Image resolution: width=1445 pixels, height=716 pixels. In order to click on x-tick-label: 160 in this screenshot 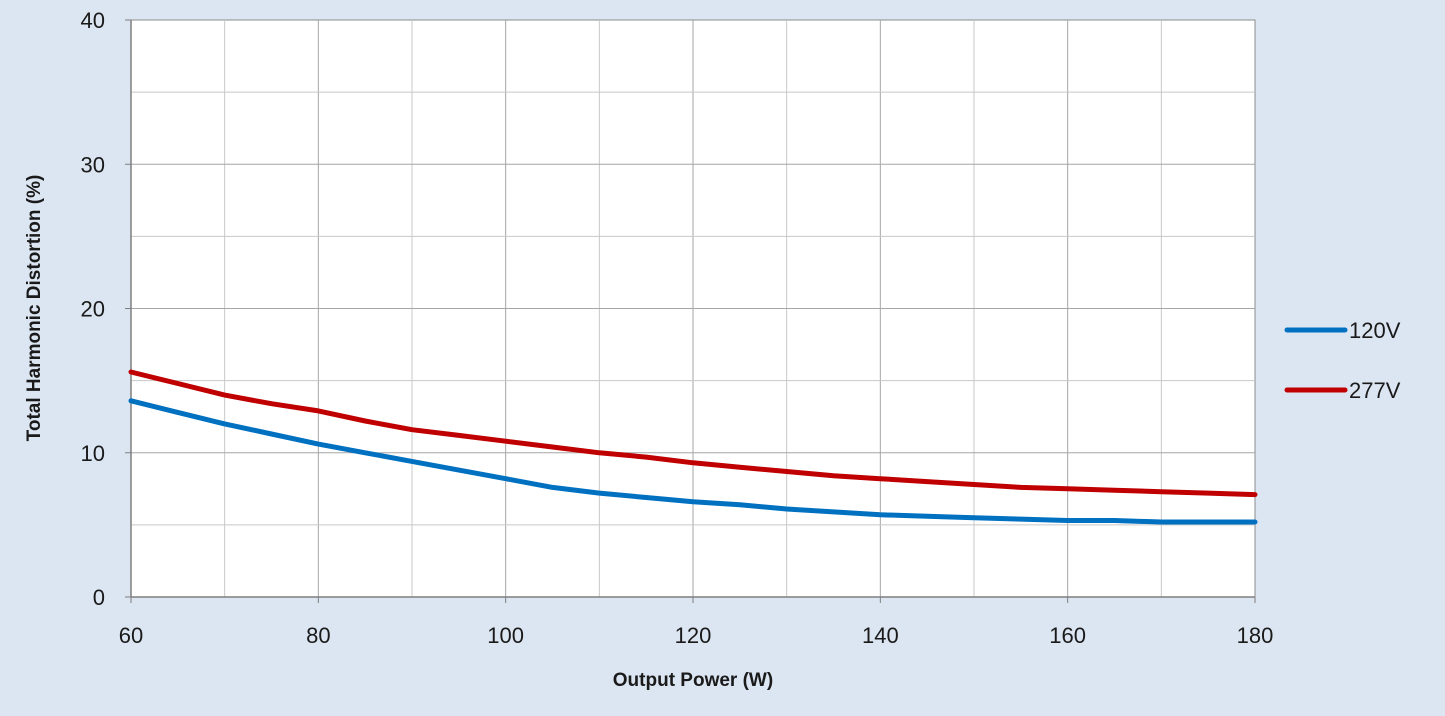, I will do `click(1067, 635)`.